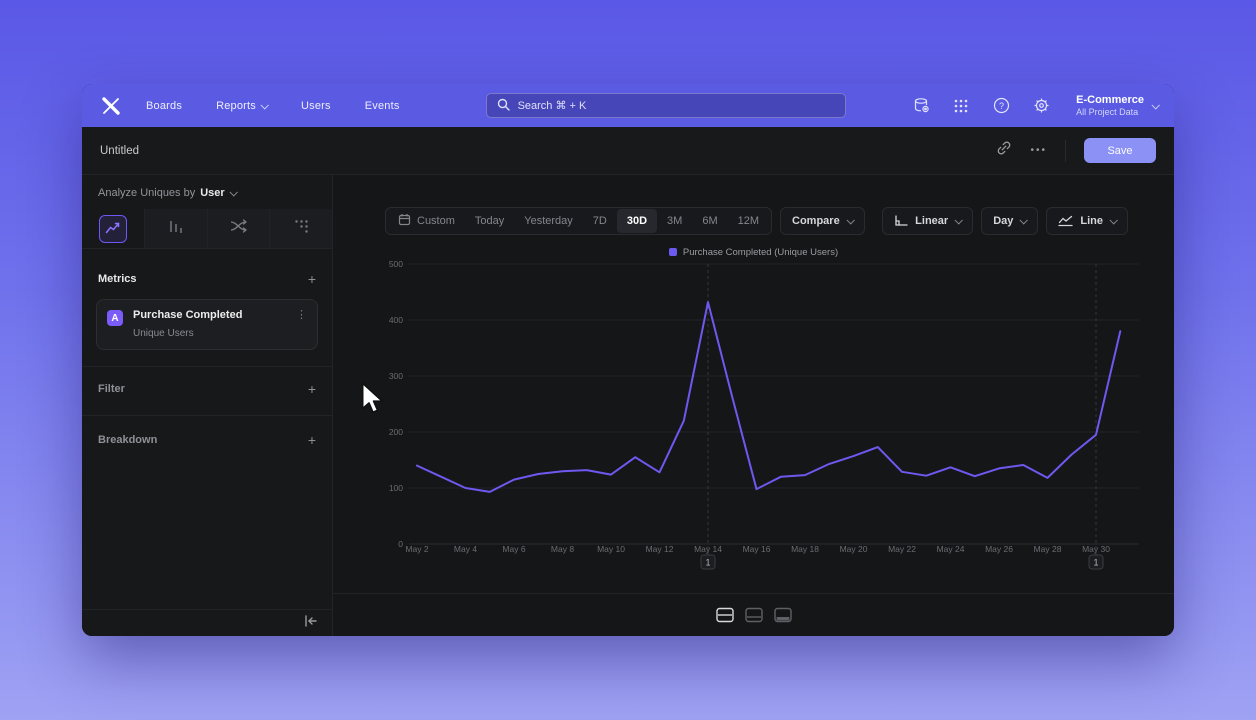 This screenshot has height=720, width=1256. I want to click on x-axis-label: May 10, so click(611, 549).